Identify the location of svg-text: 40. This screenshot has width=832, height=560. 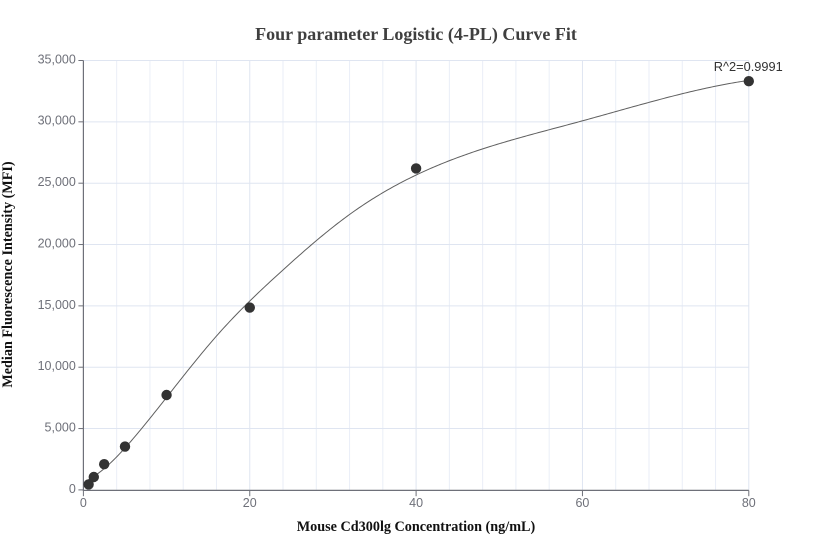
(416, 503).